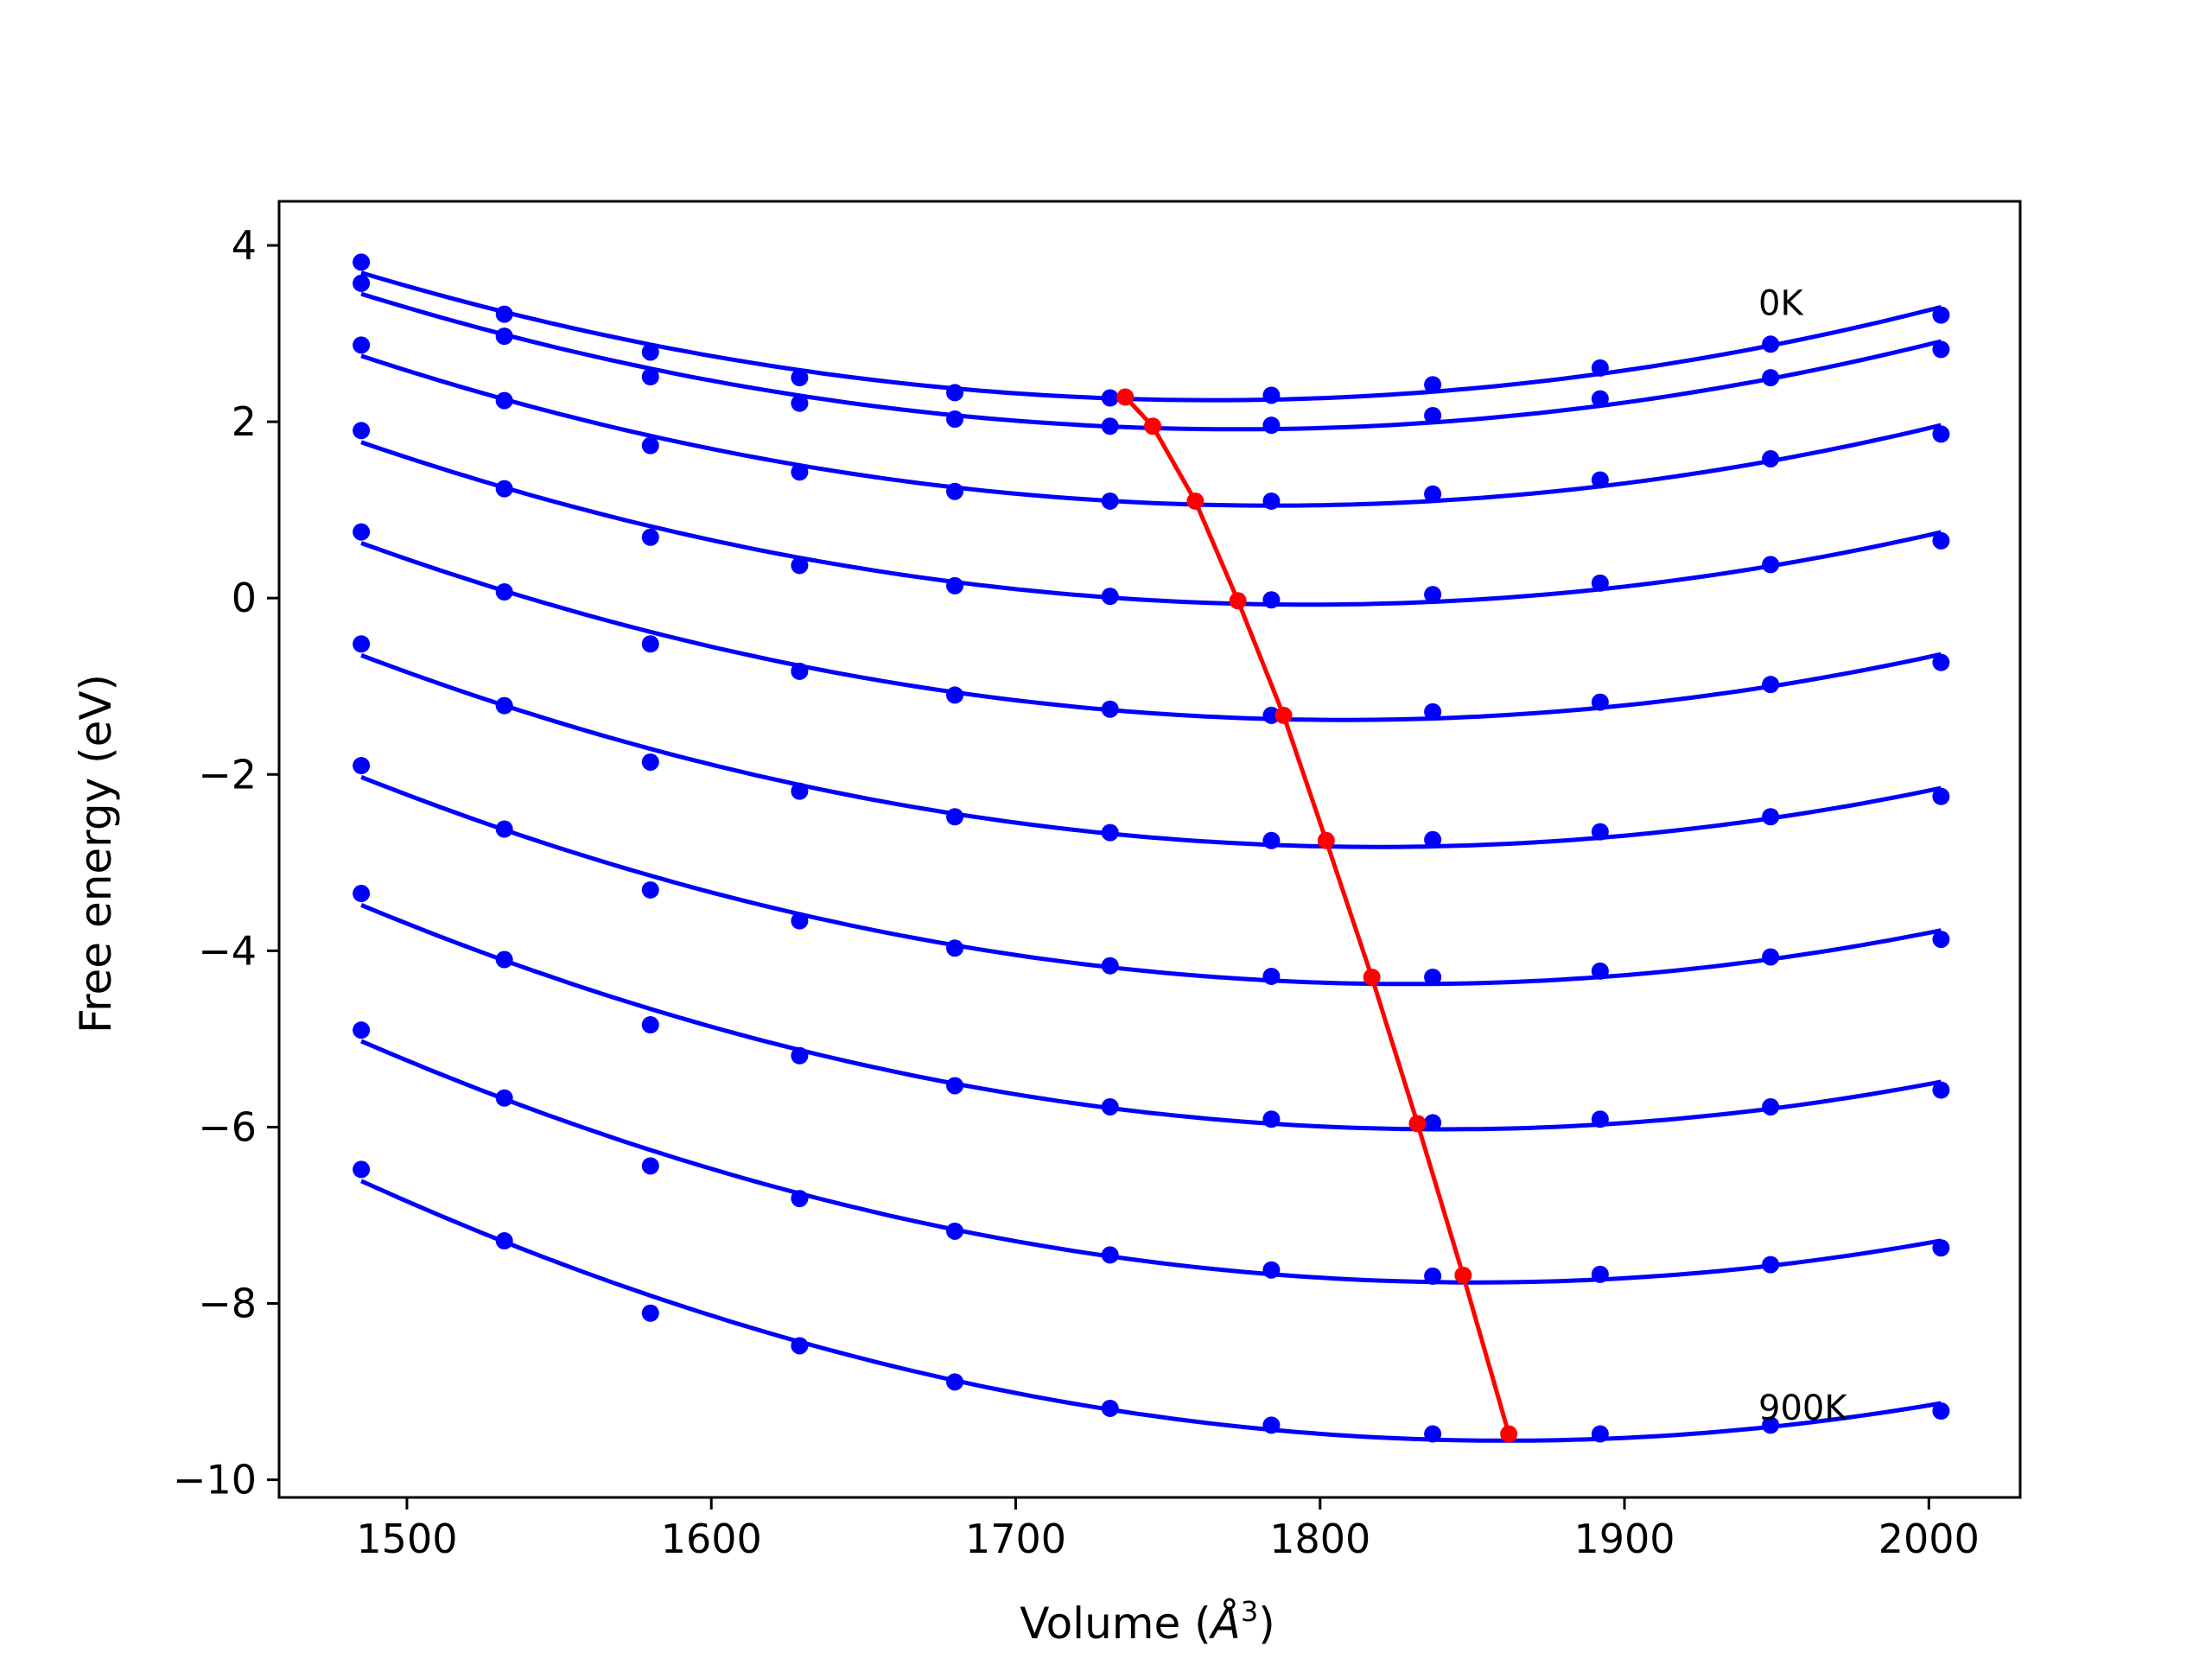  Describe the element at coordinates (96, 853) in the screenshot. I see `y-axis-label: Free energy (eV)` at that location.